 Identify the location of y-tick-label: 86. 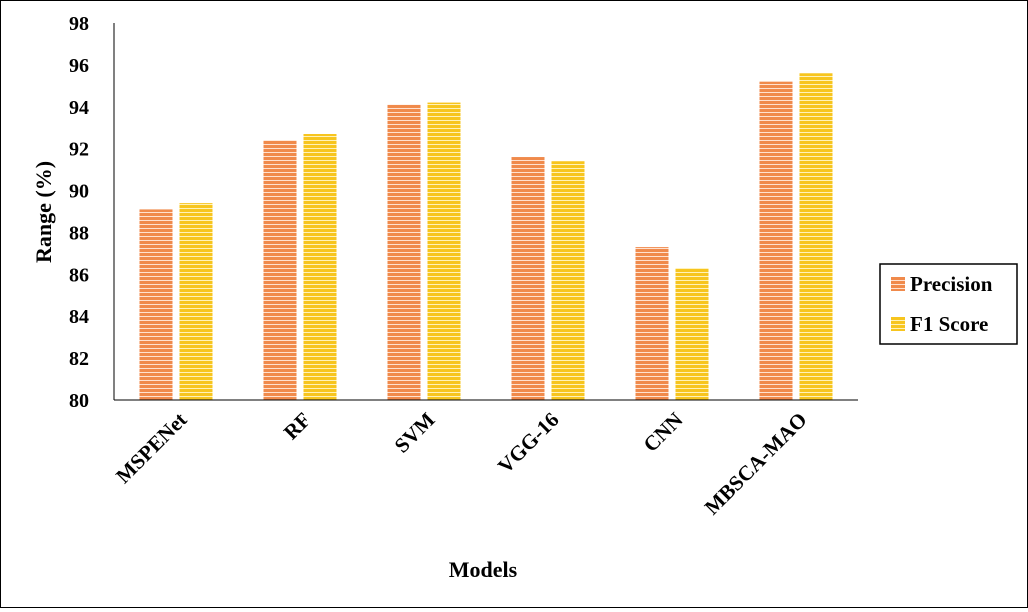
(79, 275).